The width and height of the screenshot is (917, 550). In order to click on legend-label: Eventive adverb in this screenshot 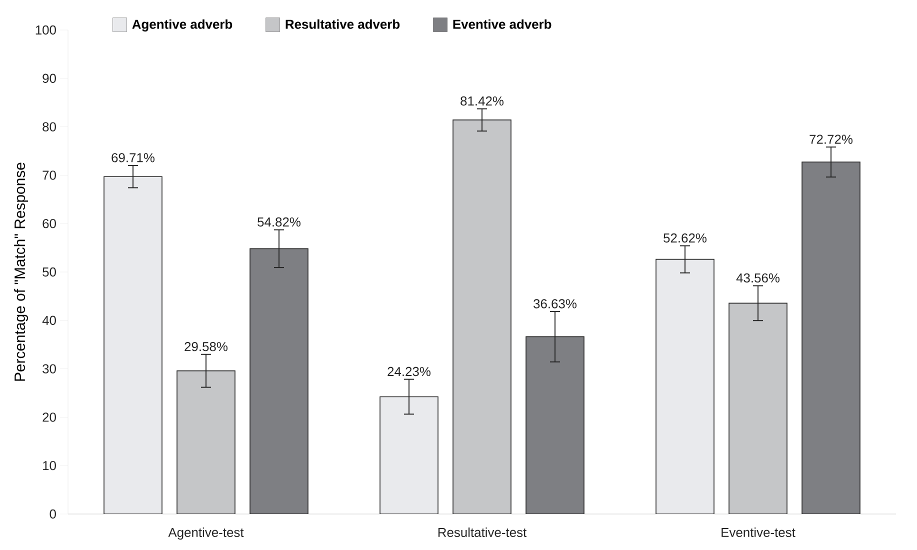, I will do `click(502, 24)`.